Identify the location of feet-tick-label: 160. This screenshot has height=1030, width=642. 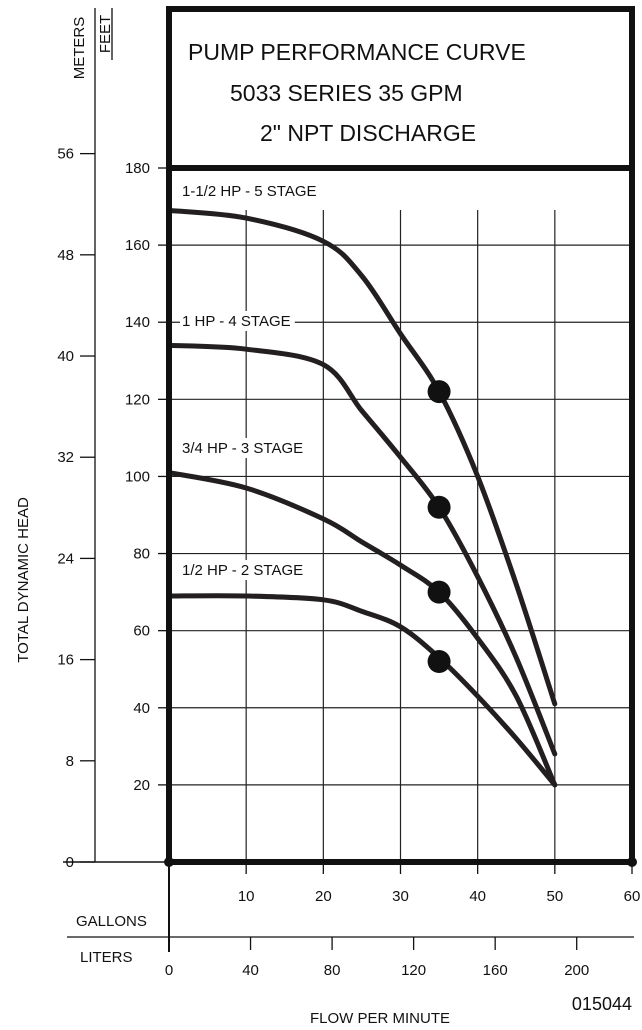
(137, 245).